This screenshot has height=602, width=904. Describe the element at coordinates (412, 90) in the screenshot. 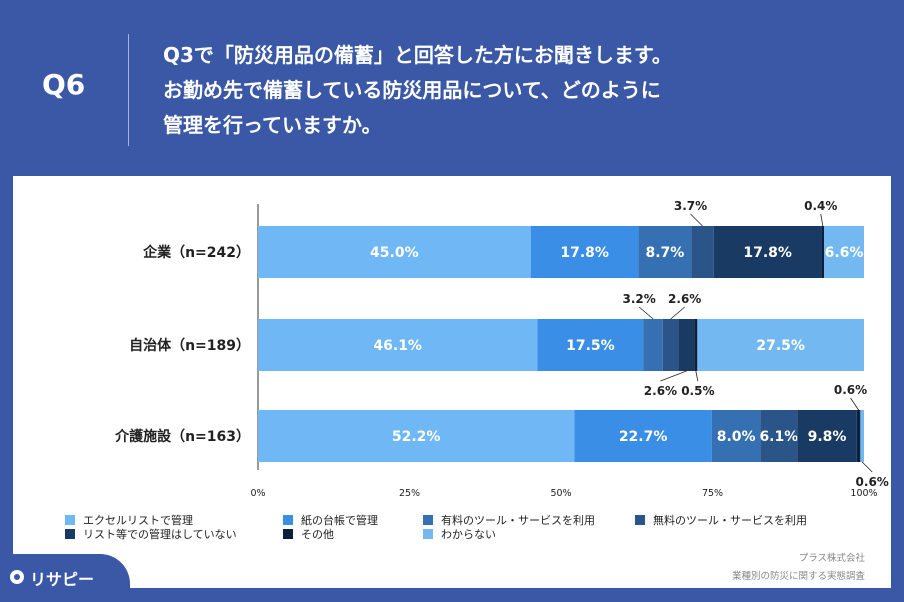

I see `question-line: お勤め先で備蓄している防災用品について、どのように` at that location.